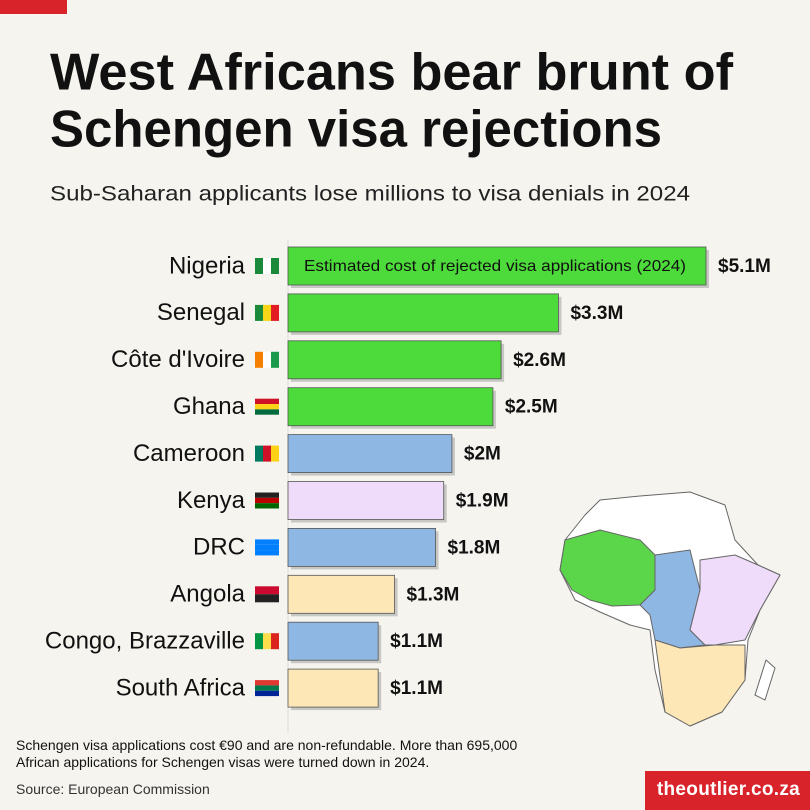 Image resolution: width=810 pixels, height=810 pixels. I want to click on category-label: DRC, so click(219, 547).